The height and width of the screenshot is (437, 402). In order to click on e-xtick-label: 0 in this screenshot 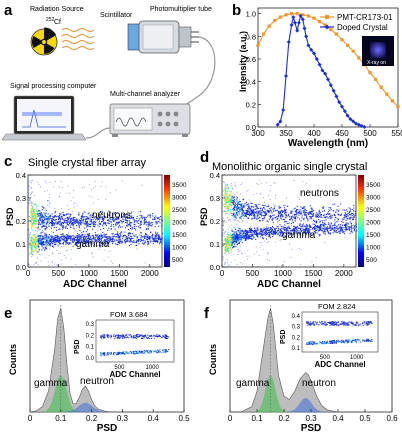, I will do `click(30, 418)`.